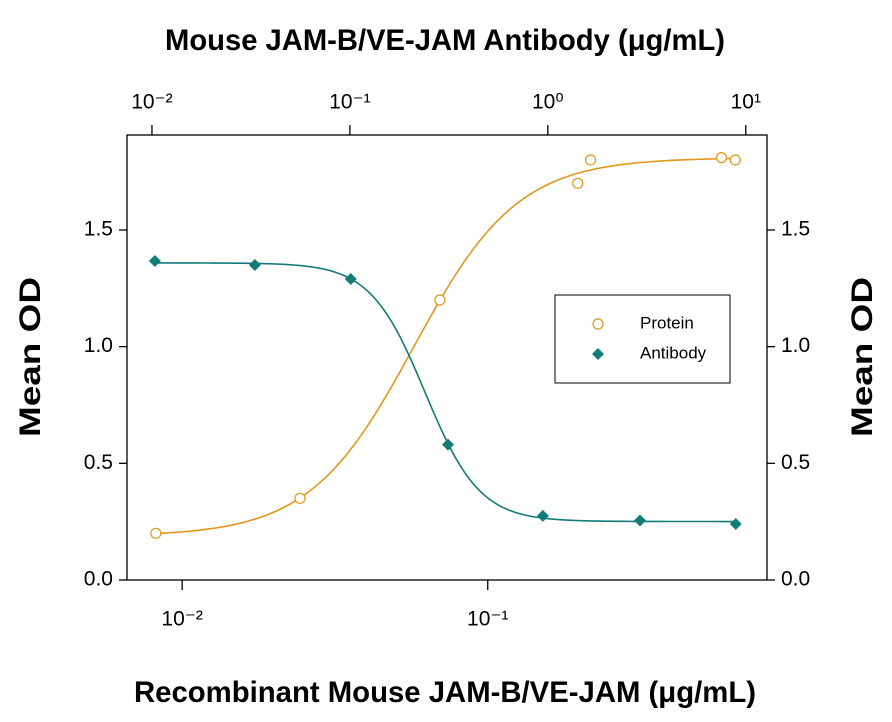 The width and height of the screenshot is (892, 722). I want to click on y-tick-label: 1.0, so click(98, 345).